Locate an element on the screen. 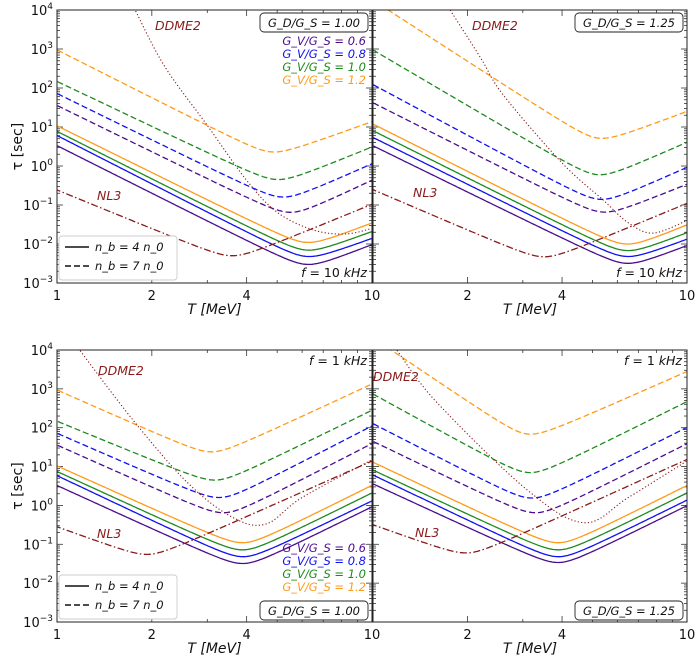 This screenshot has height=658, width=699. y-tick-label: 10⁻¹ is located at coordinates (38, 205).